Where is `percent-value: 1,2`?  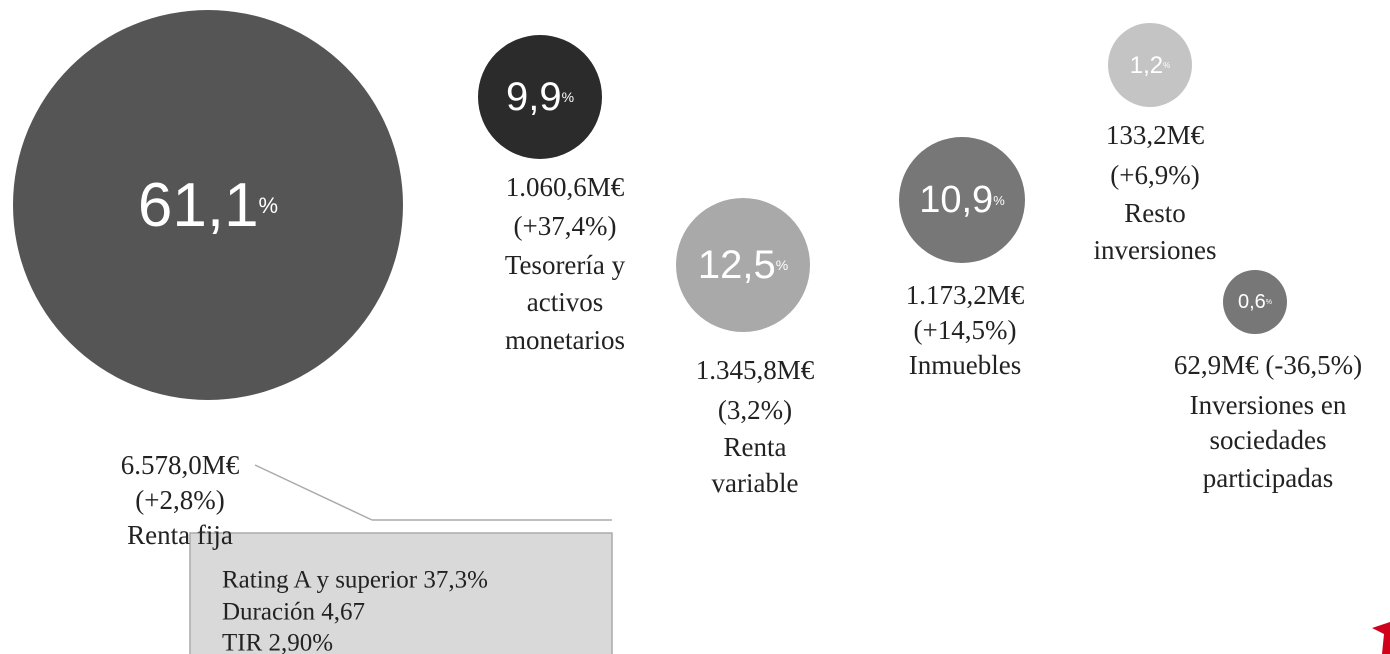
percent-value: 1,2 is located at coordinates (1146, 65).